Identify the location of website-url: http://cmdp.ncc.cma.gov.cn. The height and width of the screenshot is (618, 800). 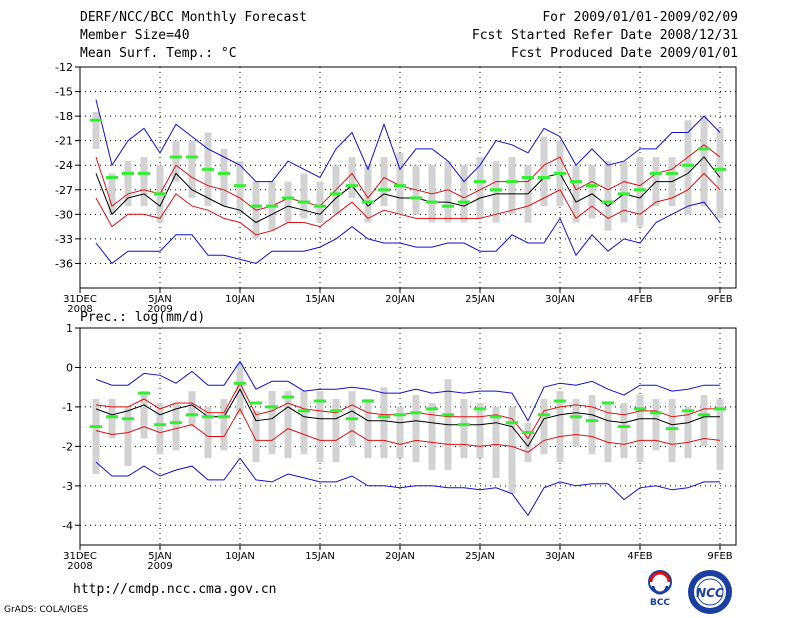
(175, 589).